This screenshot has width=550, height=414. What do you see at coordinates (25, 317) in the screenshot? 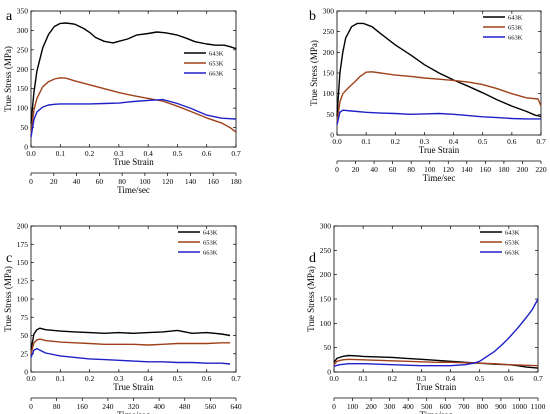
I see `y-tick-label: 75` at bounding box center [25, 317].